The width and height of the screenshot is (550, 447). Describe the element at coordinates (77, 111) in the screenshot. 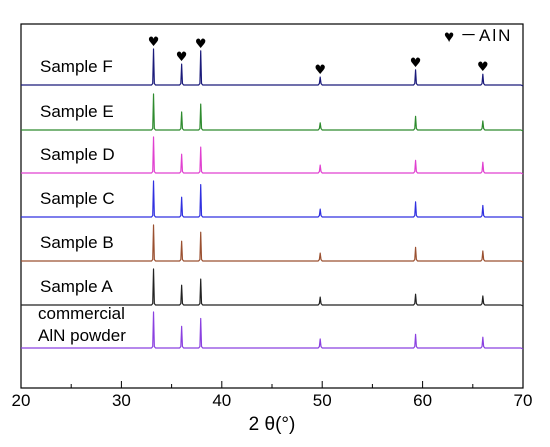

I see `series-label: Sample E` at that location.